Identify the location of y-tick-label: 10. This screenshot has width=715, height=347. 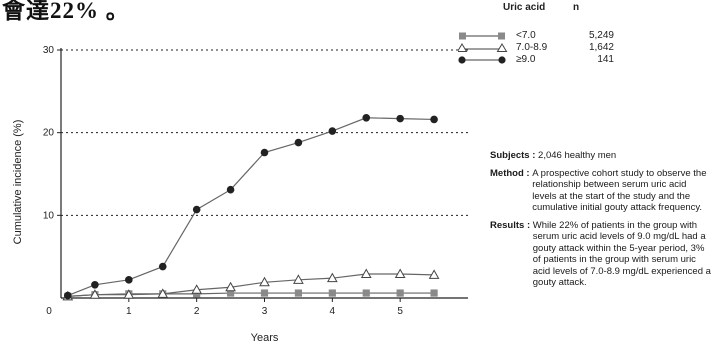
(49, 215).